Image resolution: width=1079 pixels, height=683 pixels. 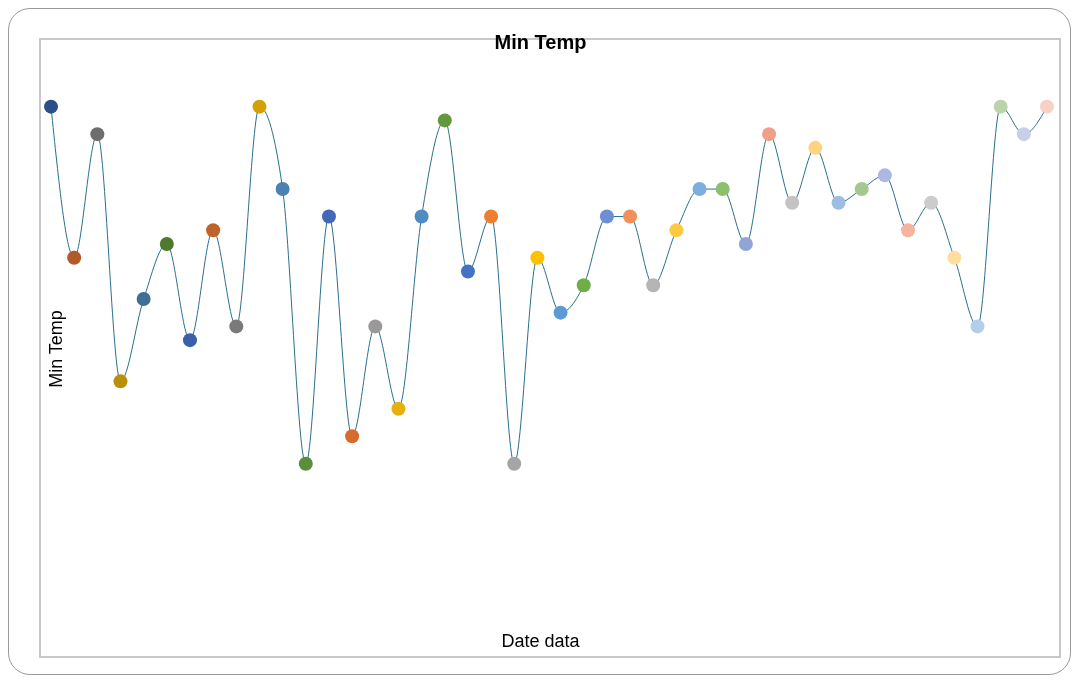 What do you see at coordinates (540, 641) in the screenshot?
I see `x-axis-title: Date data` at bounding box center [540, 641].